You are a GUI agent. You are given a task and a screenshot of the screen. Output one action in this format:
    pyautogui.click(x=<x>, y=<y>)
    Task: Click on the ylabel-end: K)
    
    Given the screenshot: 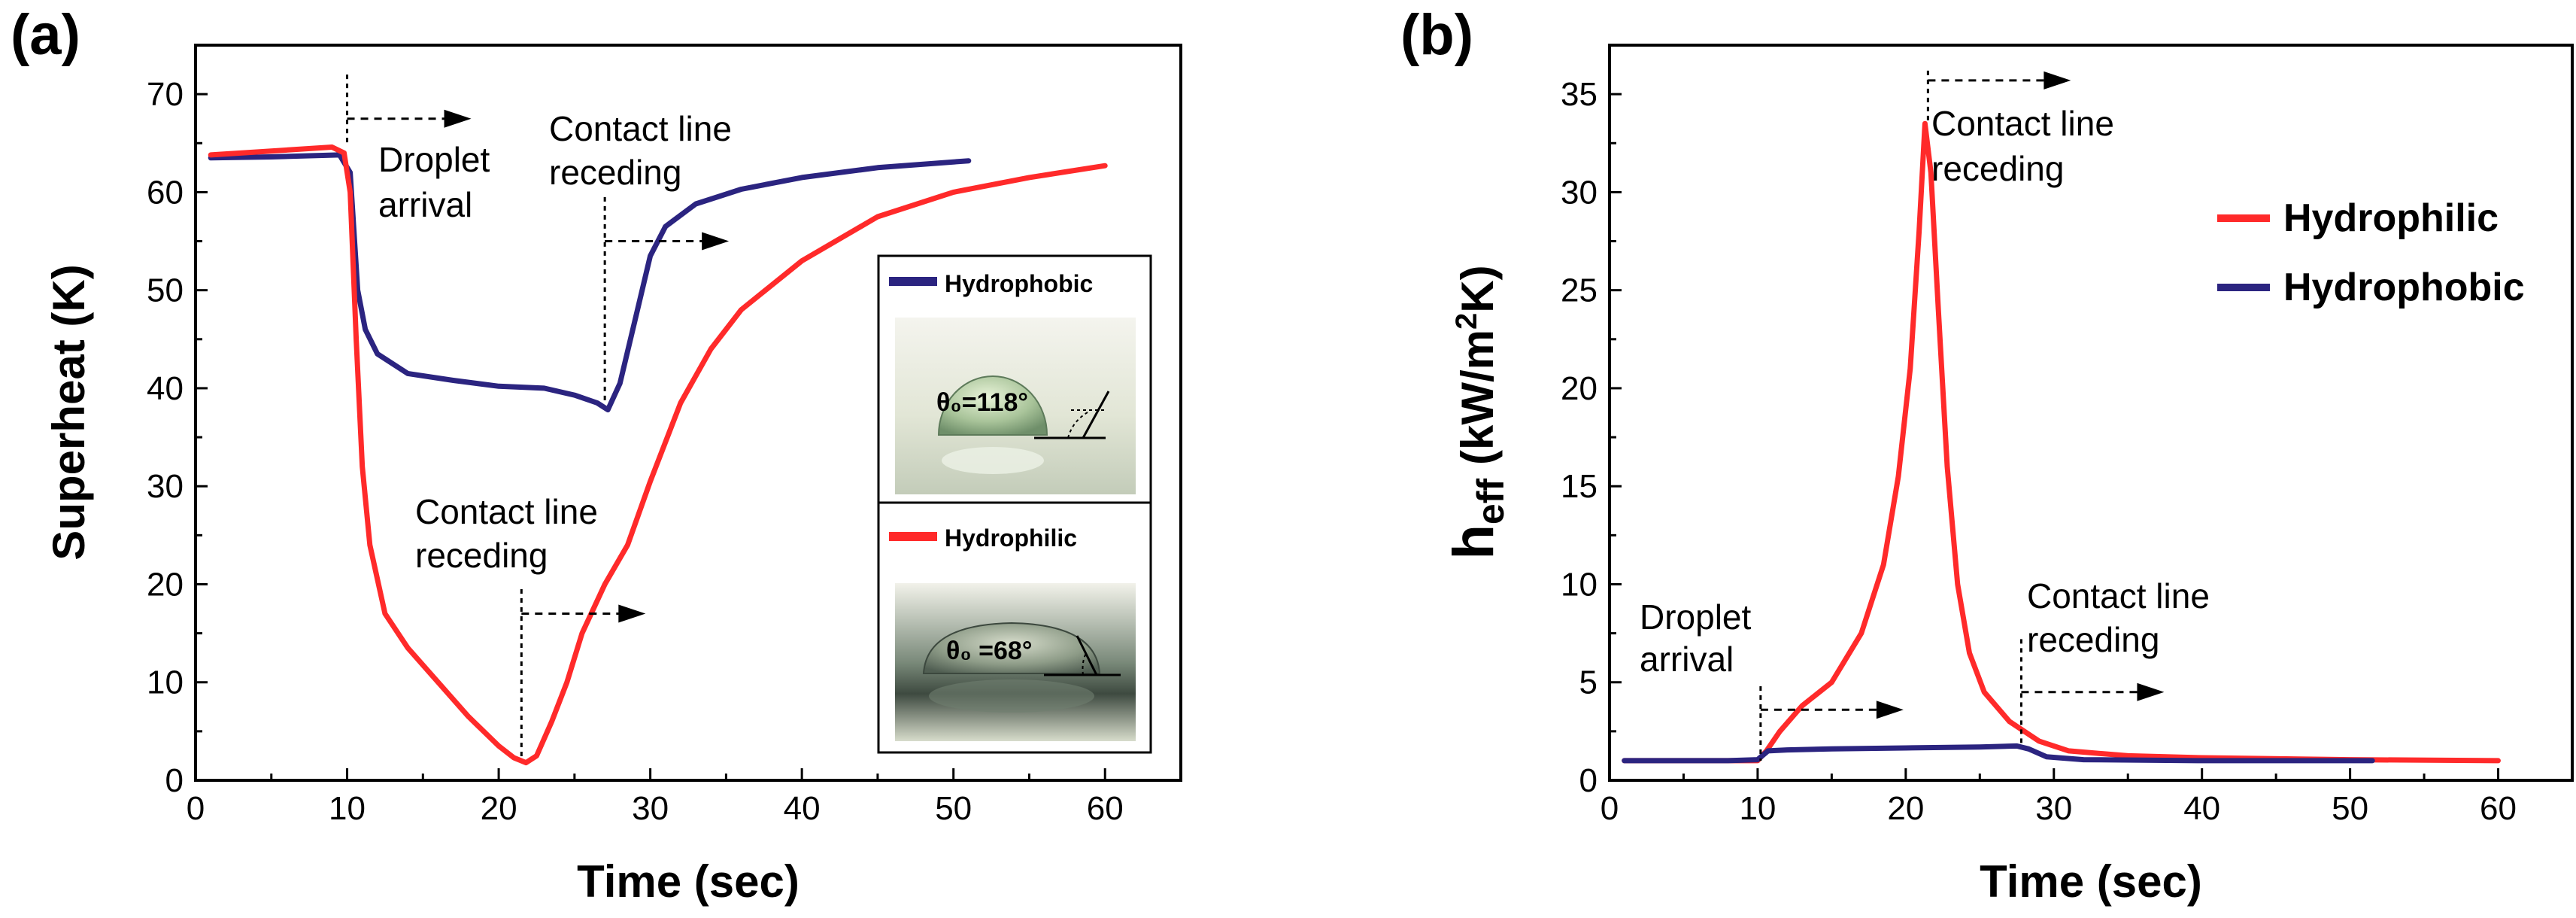 What is the action you would take?
    pyautogui.click(x=1477, y=288)
    